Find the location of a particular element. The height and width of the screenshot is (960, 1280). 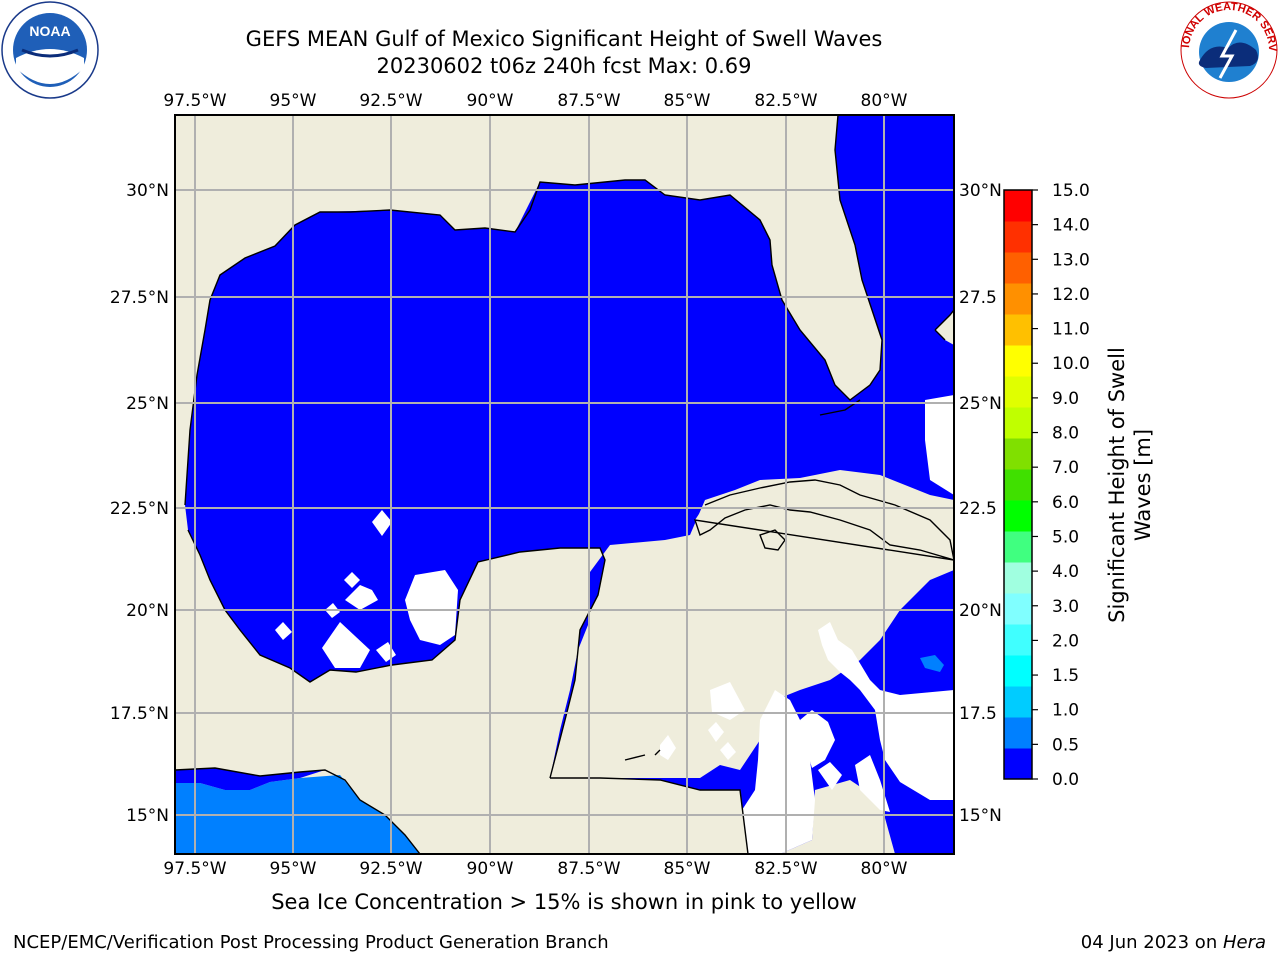

colorbar is located at coordinates (1018, 484).